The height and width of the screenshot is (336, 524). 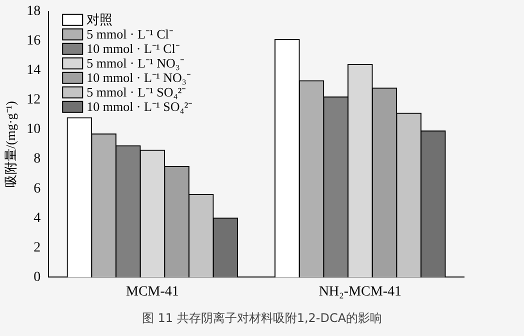 What do you see at coordinates (133, 48) in the screenshot?
I see `legend-label: 10 mmol · L⁻¹ Cl⁻` at bounding box center [133, 48].